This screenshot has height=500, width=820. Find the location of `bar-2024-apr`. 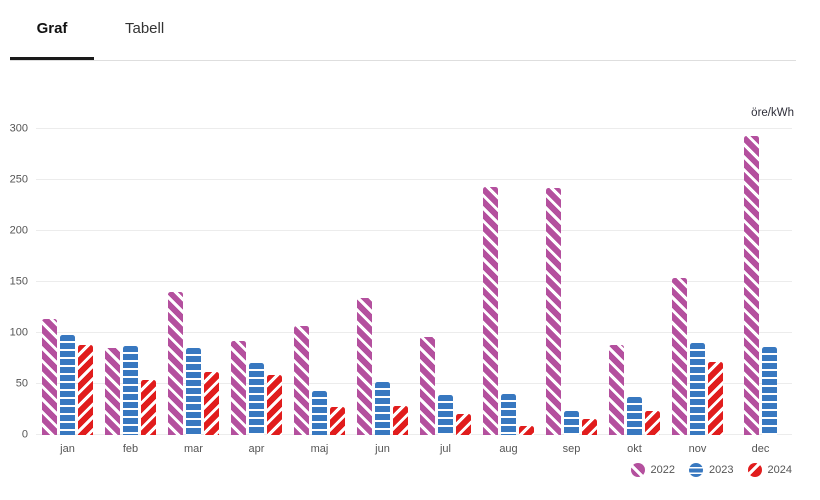

bar-2024-apr is located at coordinates (274, 404).